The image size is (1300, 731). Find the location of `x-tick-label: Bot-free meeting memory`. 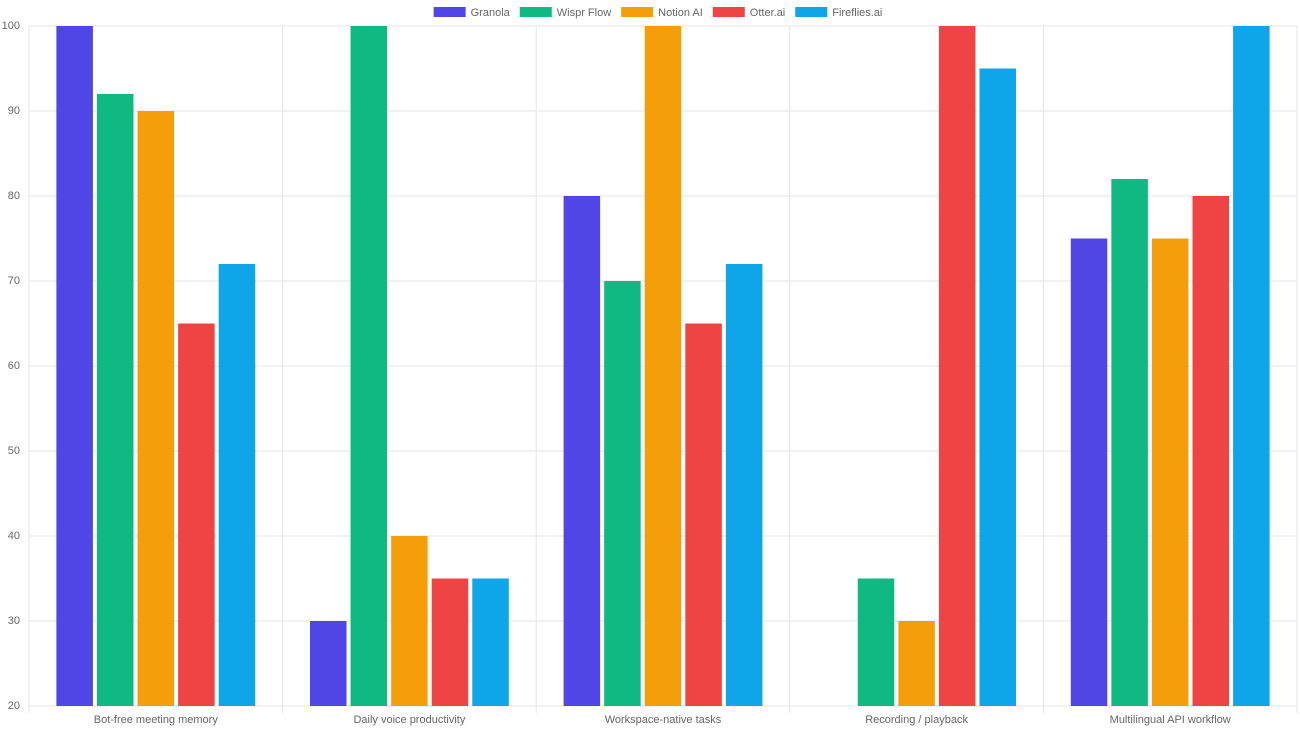

x-tick-label: Bot-free meeting memory is located at coordinates (156, 720).